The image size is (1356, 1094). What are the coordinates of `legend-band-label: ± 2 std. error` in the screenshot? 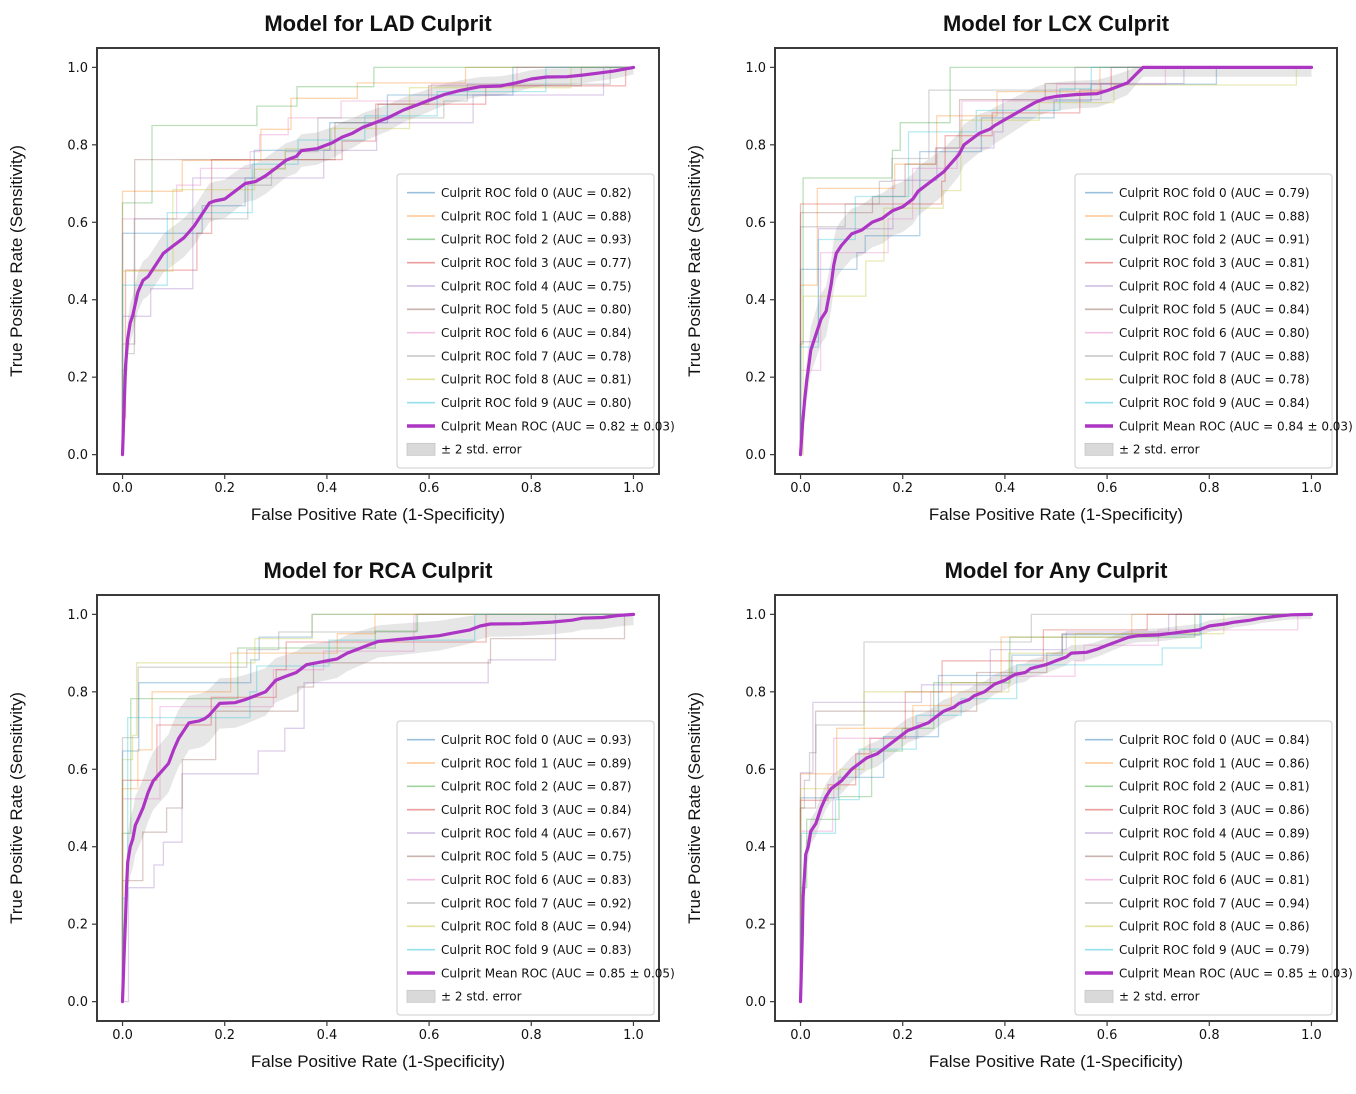 It's located at (1159, 450).